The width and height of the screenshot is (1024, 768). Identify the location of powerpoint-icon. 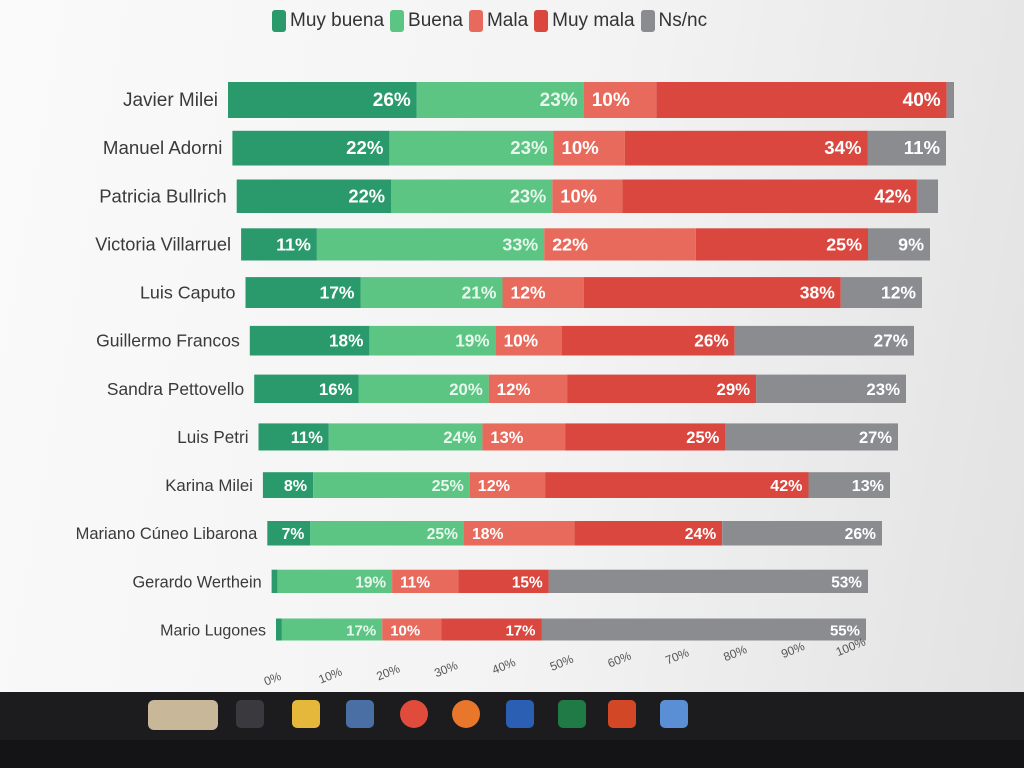
(622, 714).